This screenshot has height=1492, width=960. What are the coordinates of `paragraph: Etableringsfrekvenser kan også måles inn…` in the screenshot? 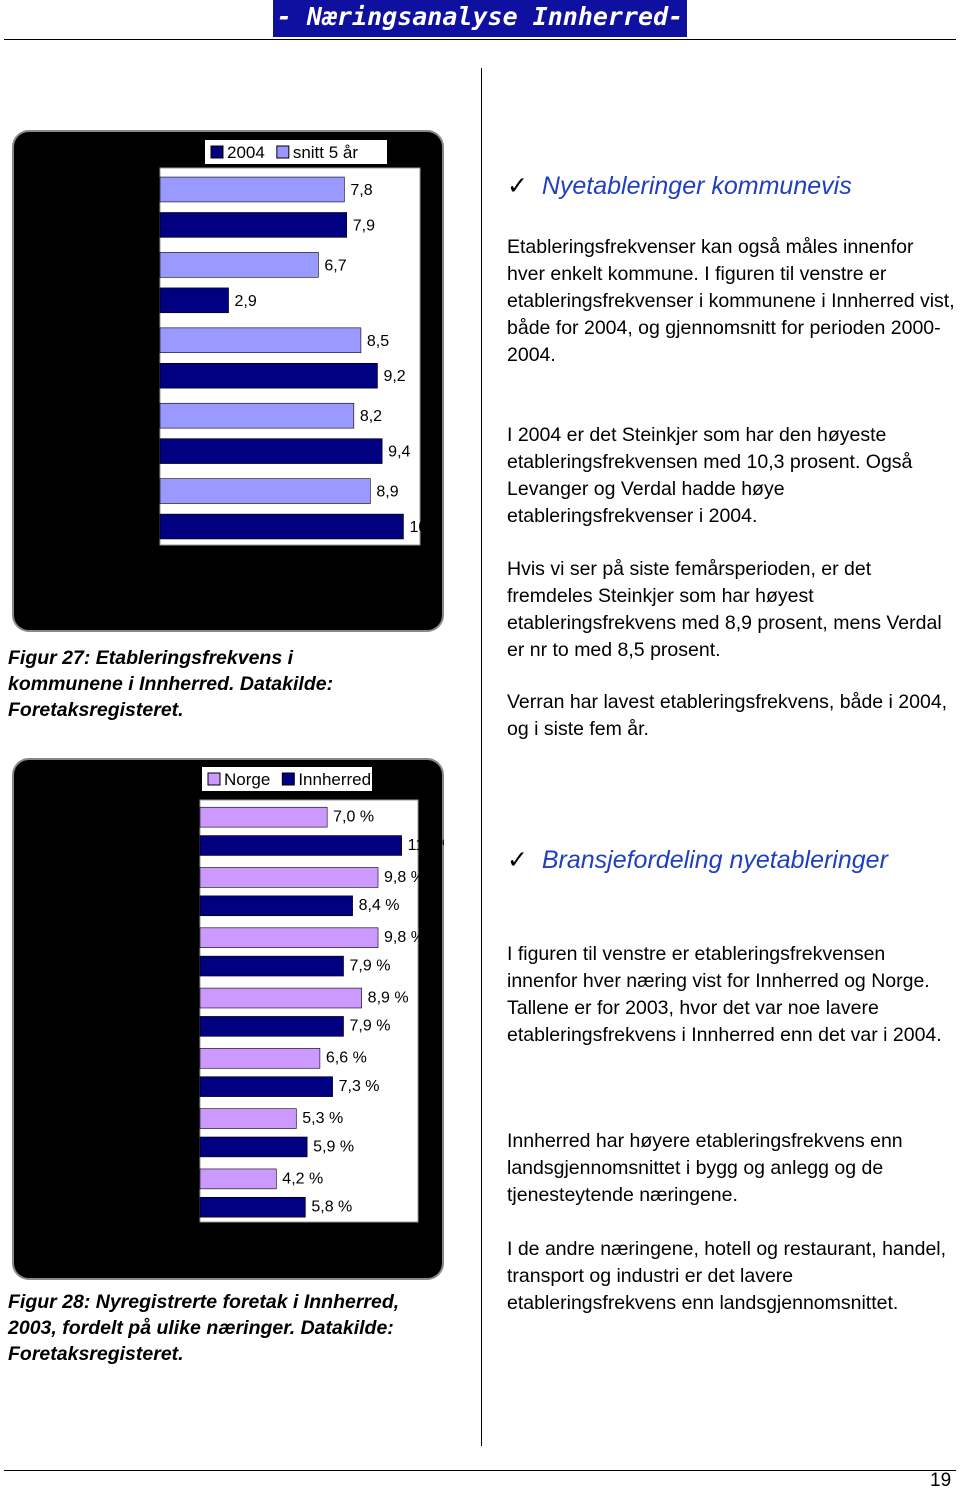 It's located at (731, 301).